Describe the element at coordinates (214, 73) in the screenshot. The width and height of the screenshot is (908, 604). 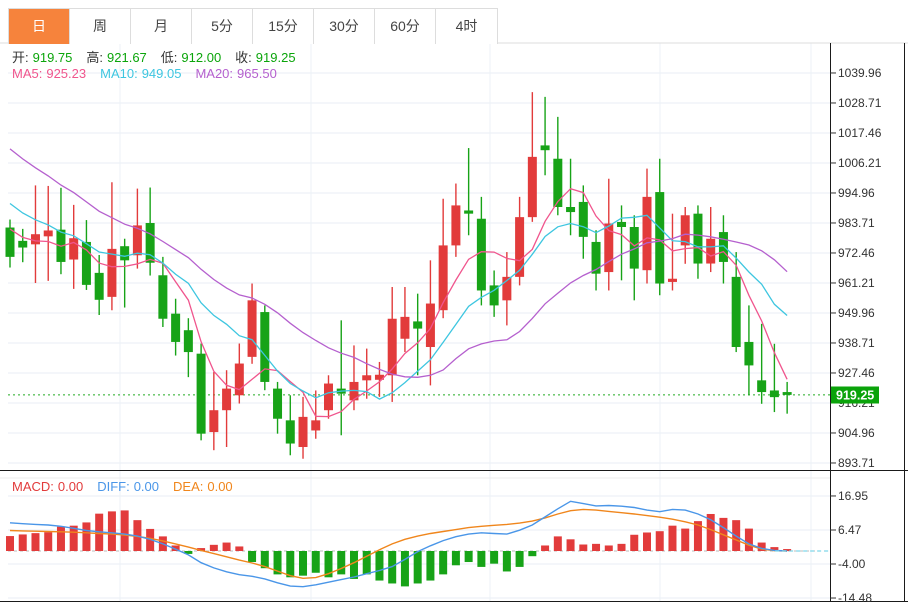
I see `ma20-label: MA20:` at that location.